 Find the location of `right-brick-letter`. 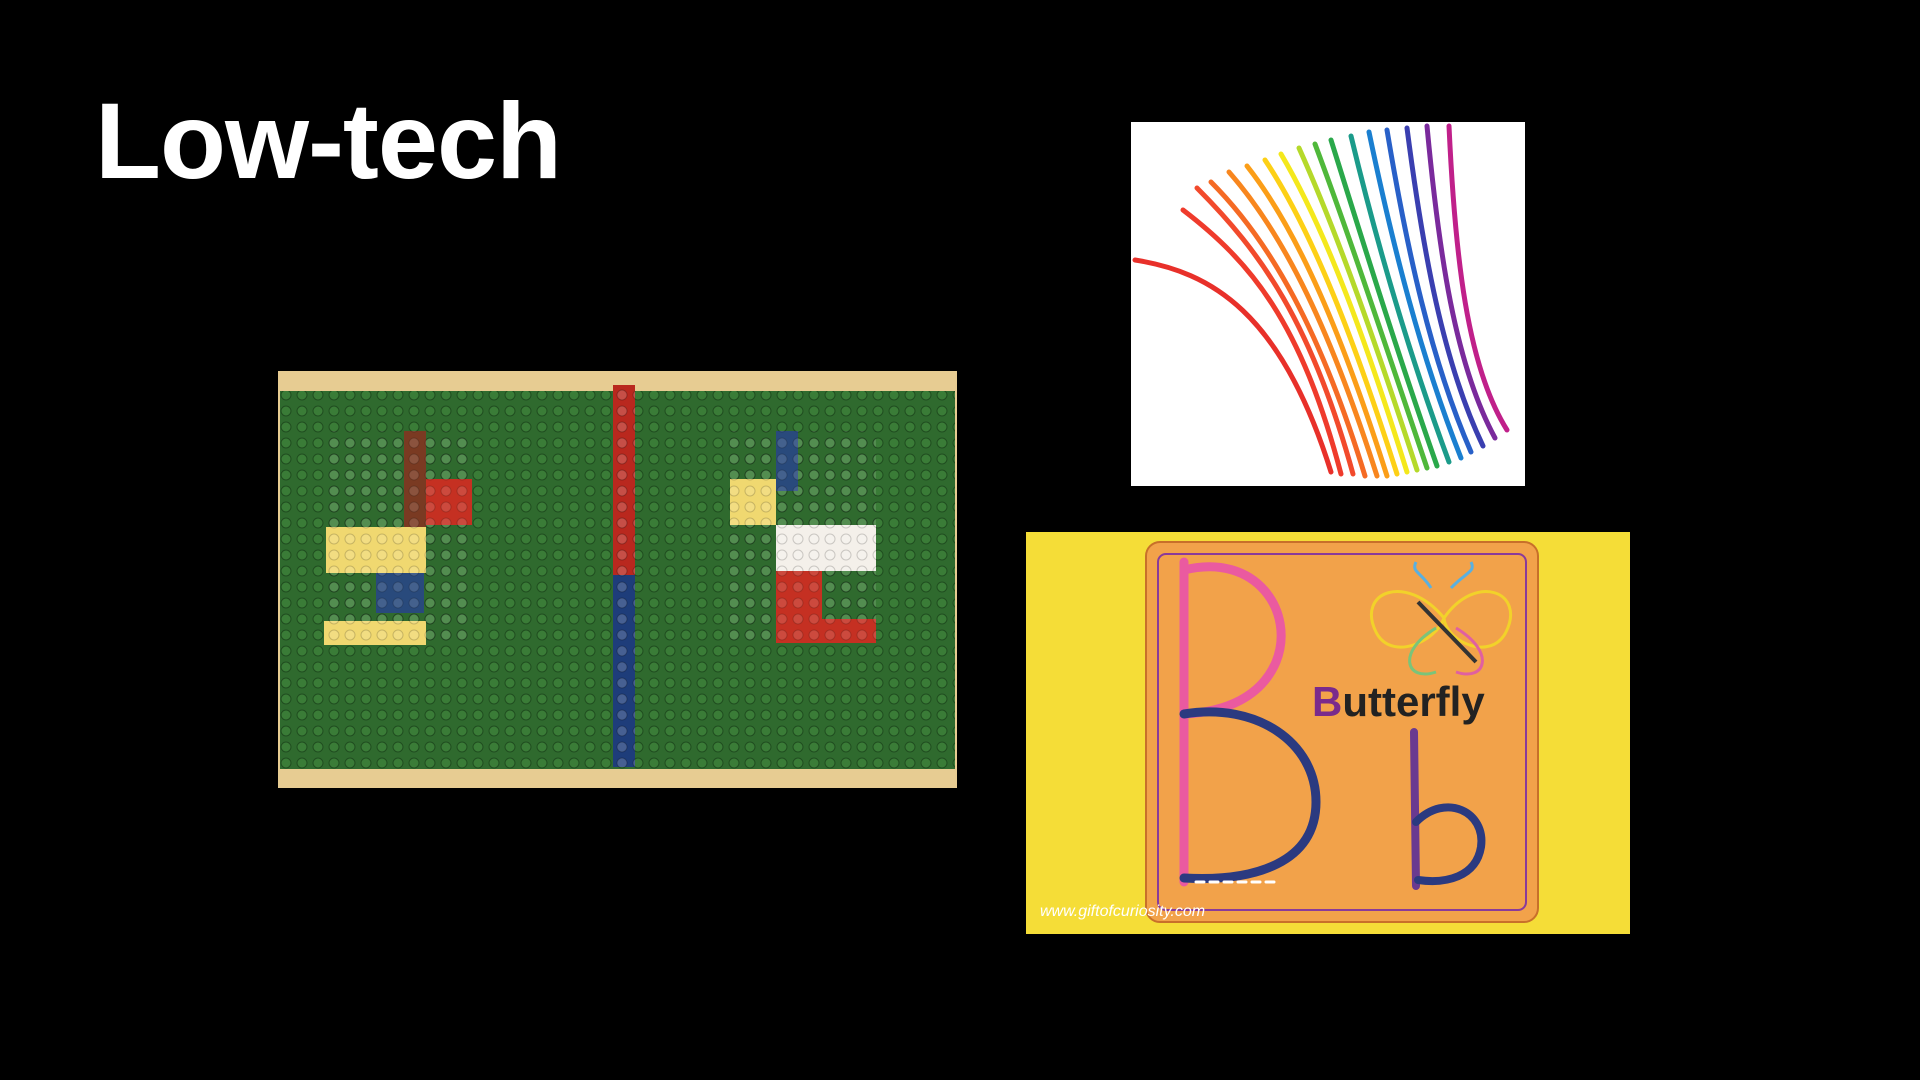

right-brick-letter is located at coordinates (803, 538).